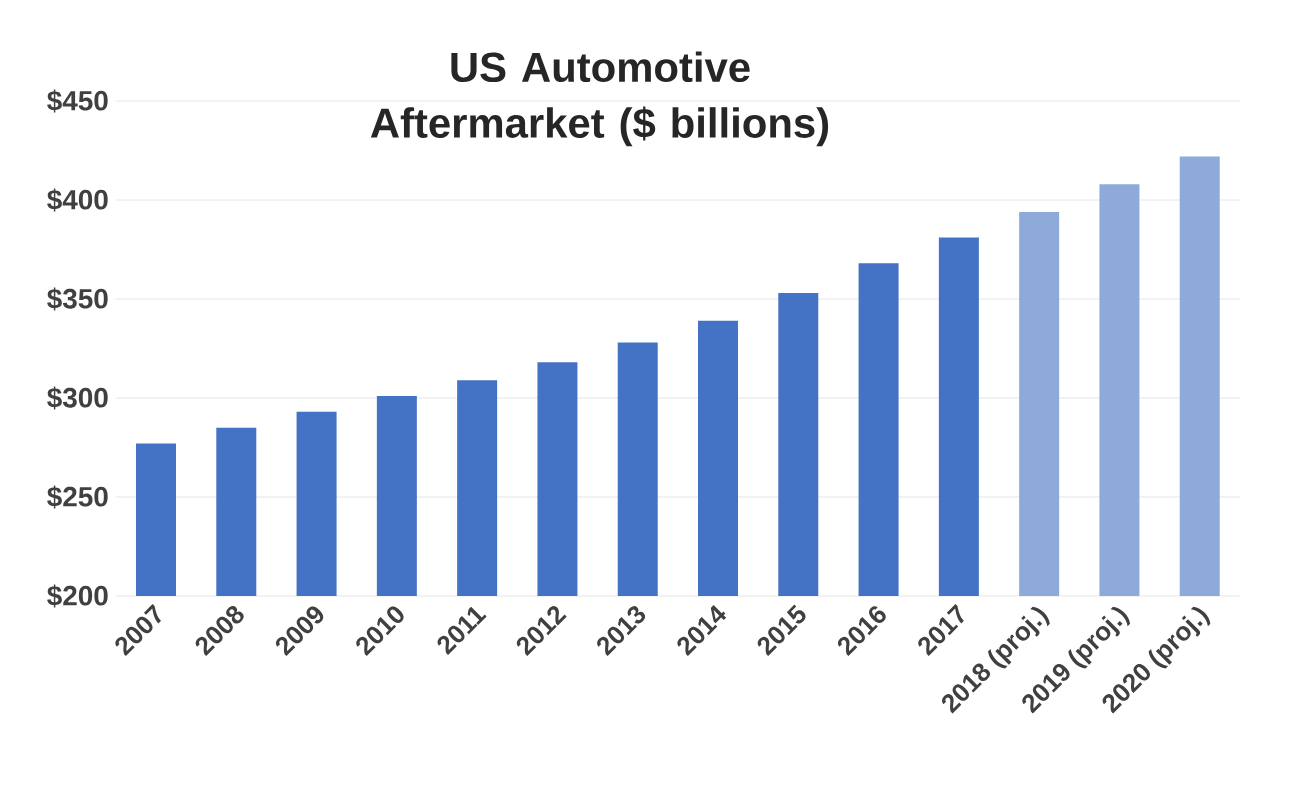 Image resolution: width=1316 pixels, height=795 pixels. Describe the element at coordinates (77, 398) in the screenshot. I see `y-tick-label: $300` at that location.